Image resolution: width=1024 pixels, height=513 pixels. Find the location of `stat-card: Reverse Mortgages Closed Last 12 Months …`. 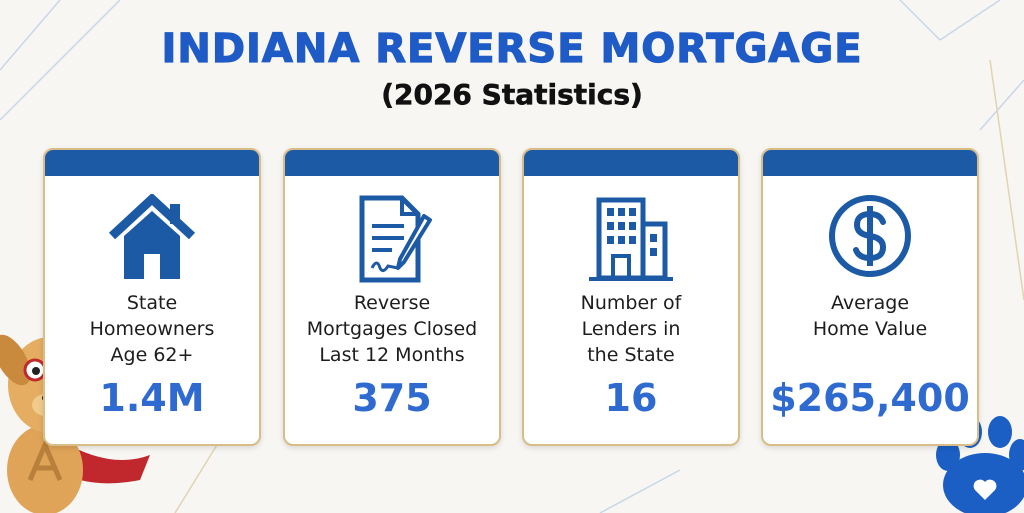

stat-card: Reverse Mortgages Closed Last 12 Months … is located at coordinates (392, 297).